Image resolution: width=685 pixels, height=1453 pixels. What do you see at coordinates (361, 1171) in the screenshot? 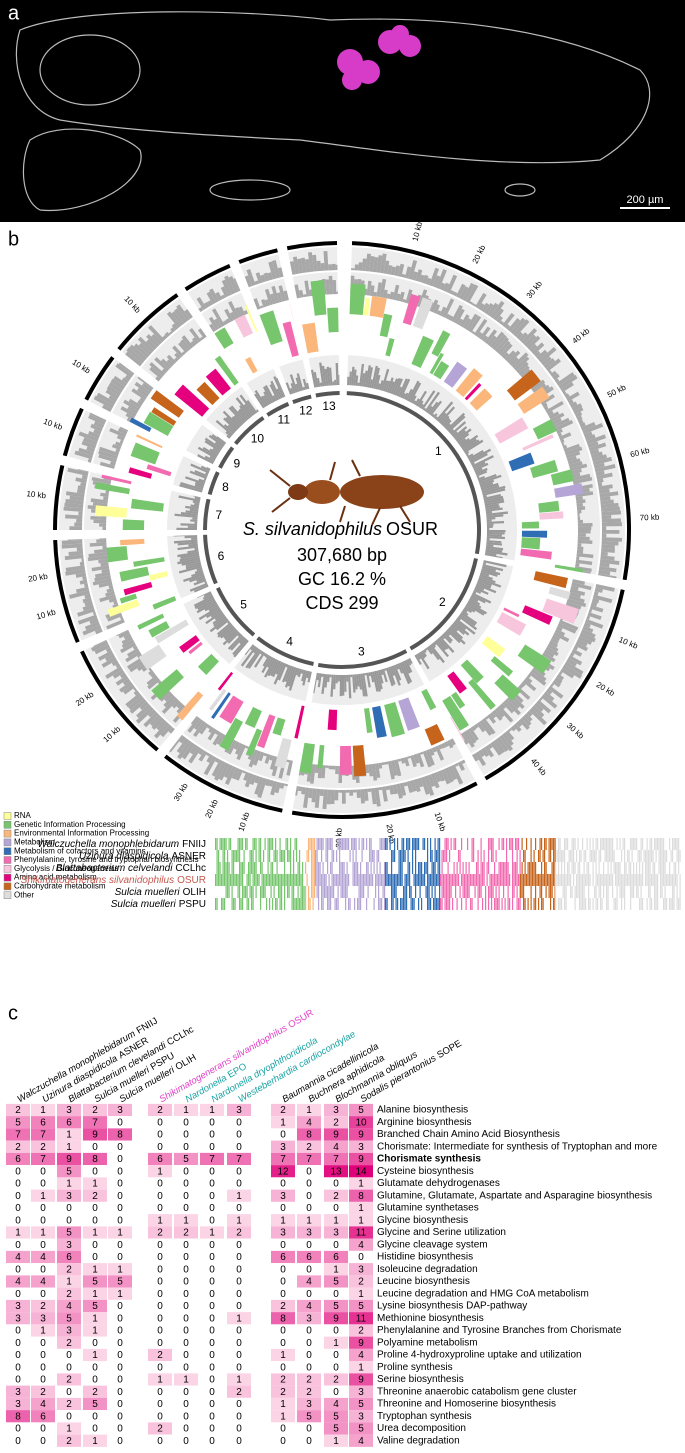
I see `cell-value: 14` at bounding box center [361, 1171].